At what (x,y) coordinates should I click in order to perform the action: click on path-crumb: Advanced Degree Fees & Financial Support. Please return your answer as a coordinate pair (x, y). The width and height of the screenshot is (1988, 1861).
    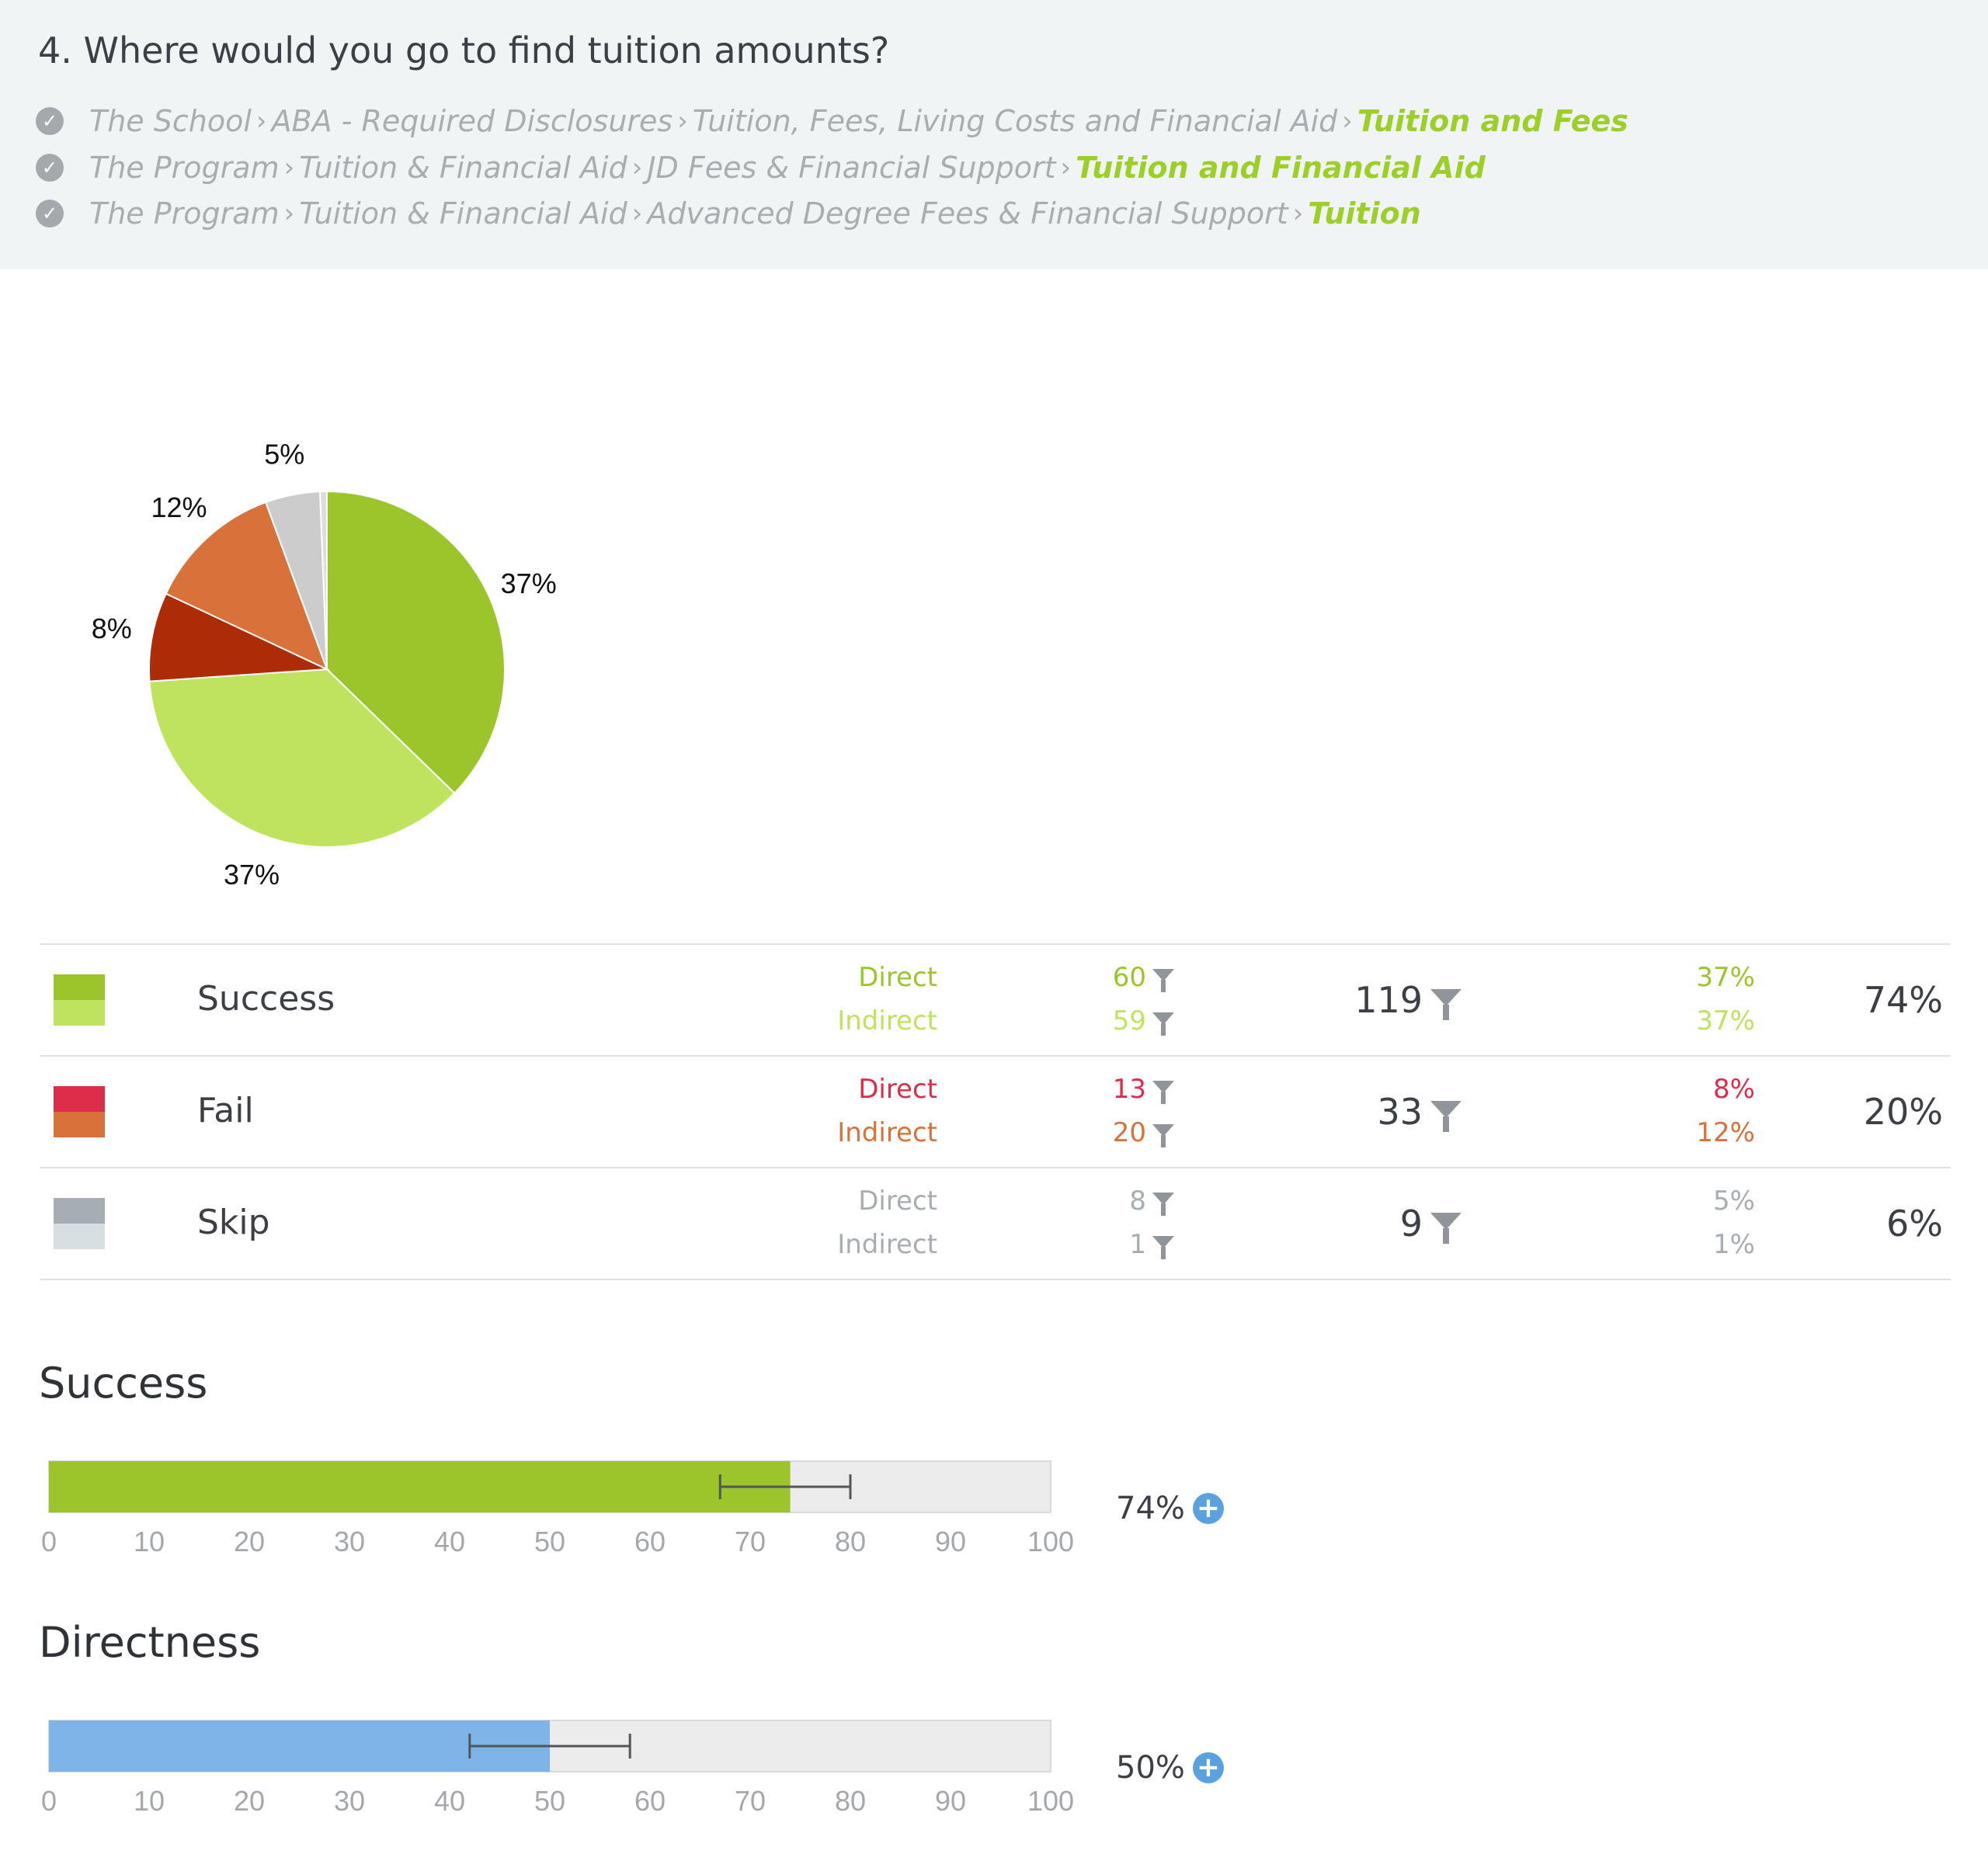
    Looking at the image, I should click on (968, 213).